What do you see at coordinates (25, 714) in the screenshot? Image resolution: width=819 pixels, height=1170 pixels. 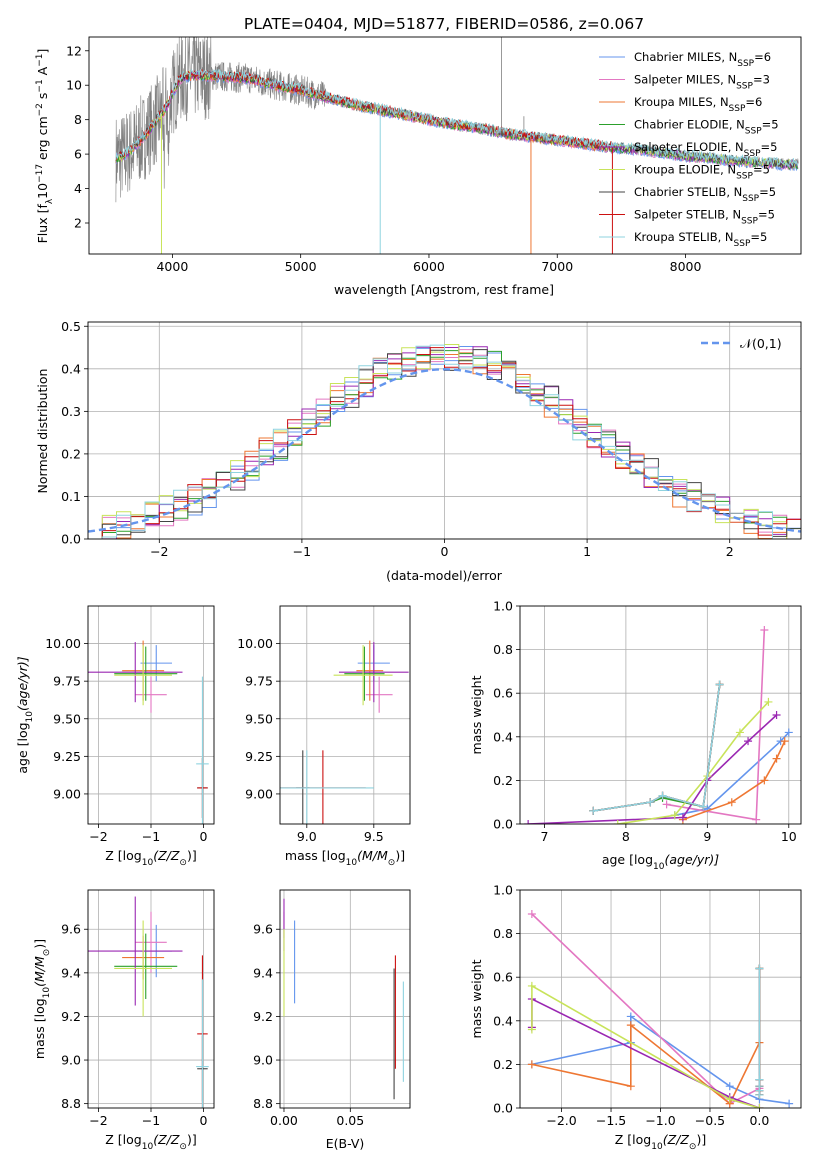 I see `y-axis-label: age [log10(age/yr)]` at bounding box center [25, 714].